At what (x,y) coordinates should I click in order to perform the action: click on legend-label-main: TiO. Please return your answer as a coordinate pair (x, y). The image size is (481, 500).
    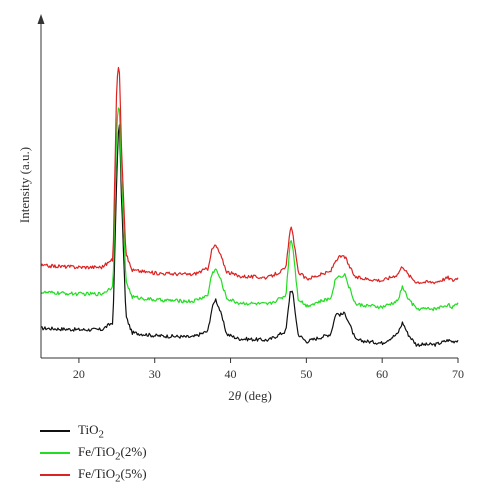
    Looking at the image, I should click on (88, 429).